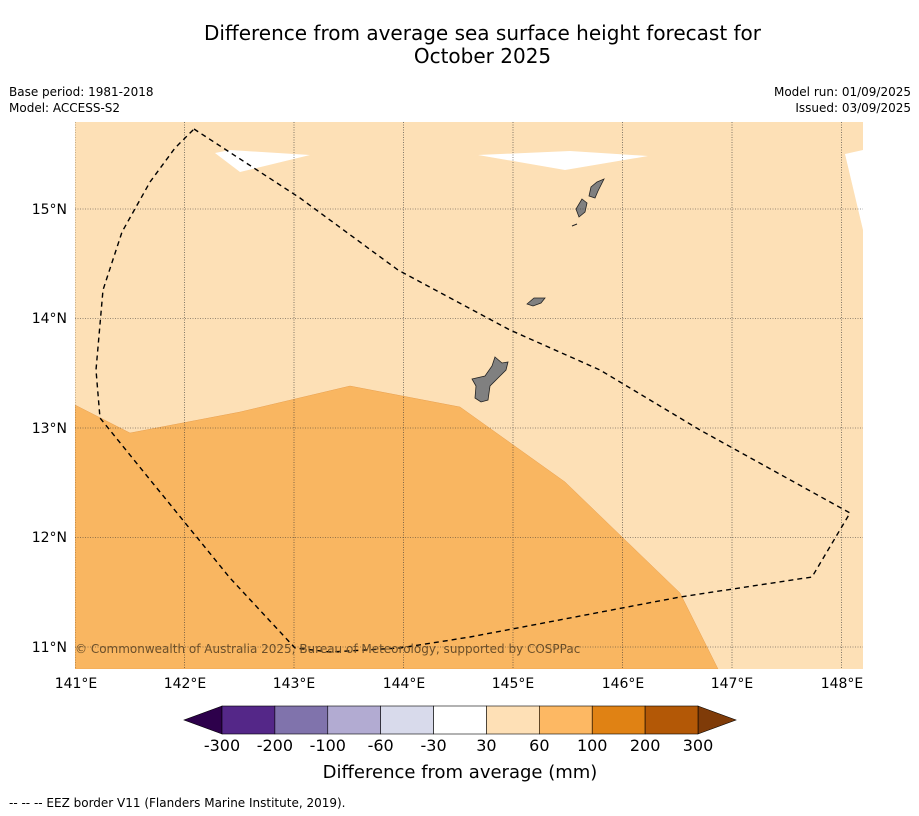 The width and height of the screenshot is (919, 816). I want to click on colorbar-title: Difference from average (mm), so click(460, 772).